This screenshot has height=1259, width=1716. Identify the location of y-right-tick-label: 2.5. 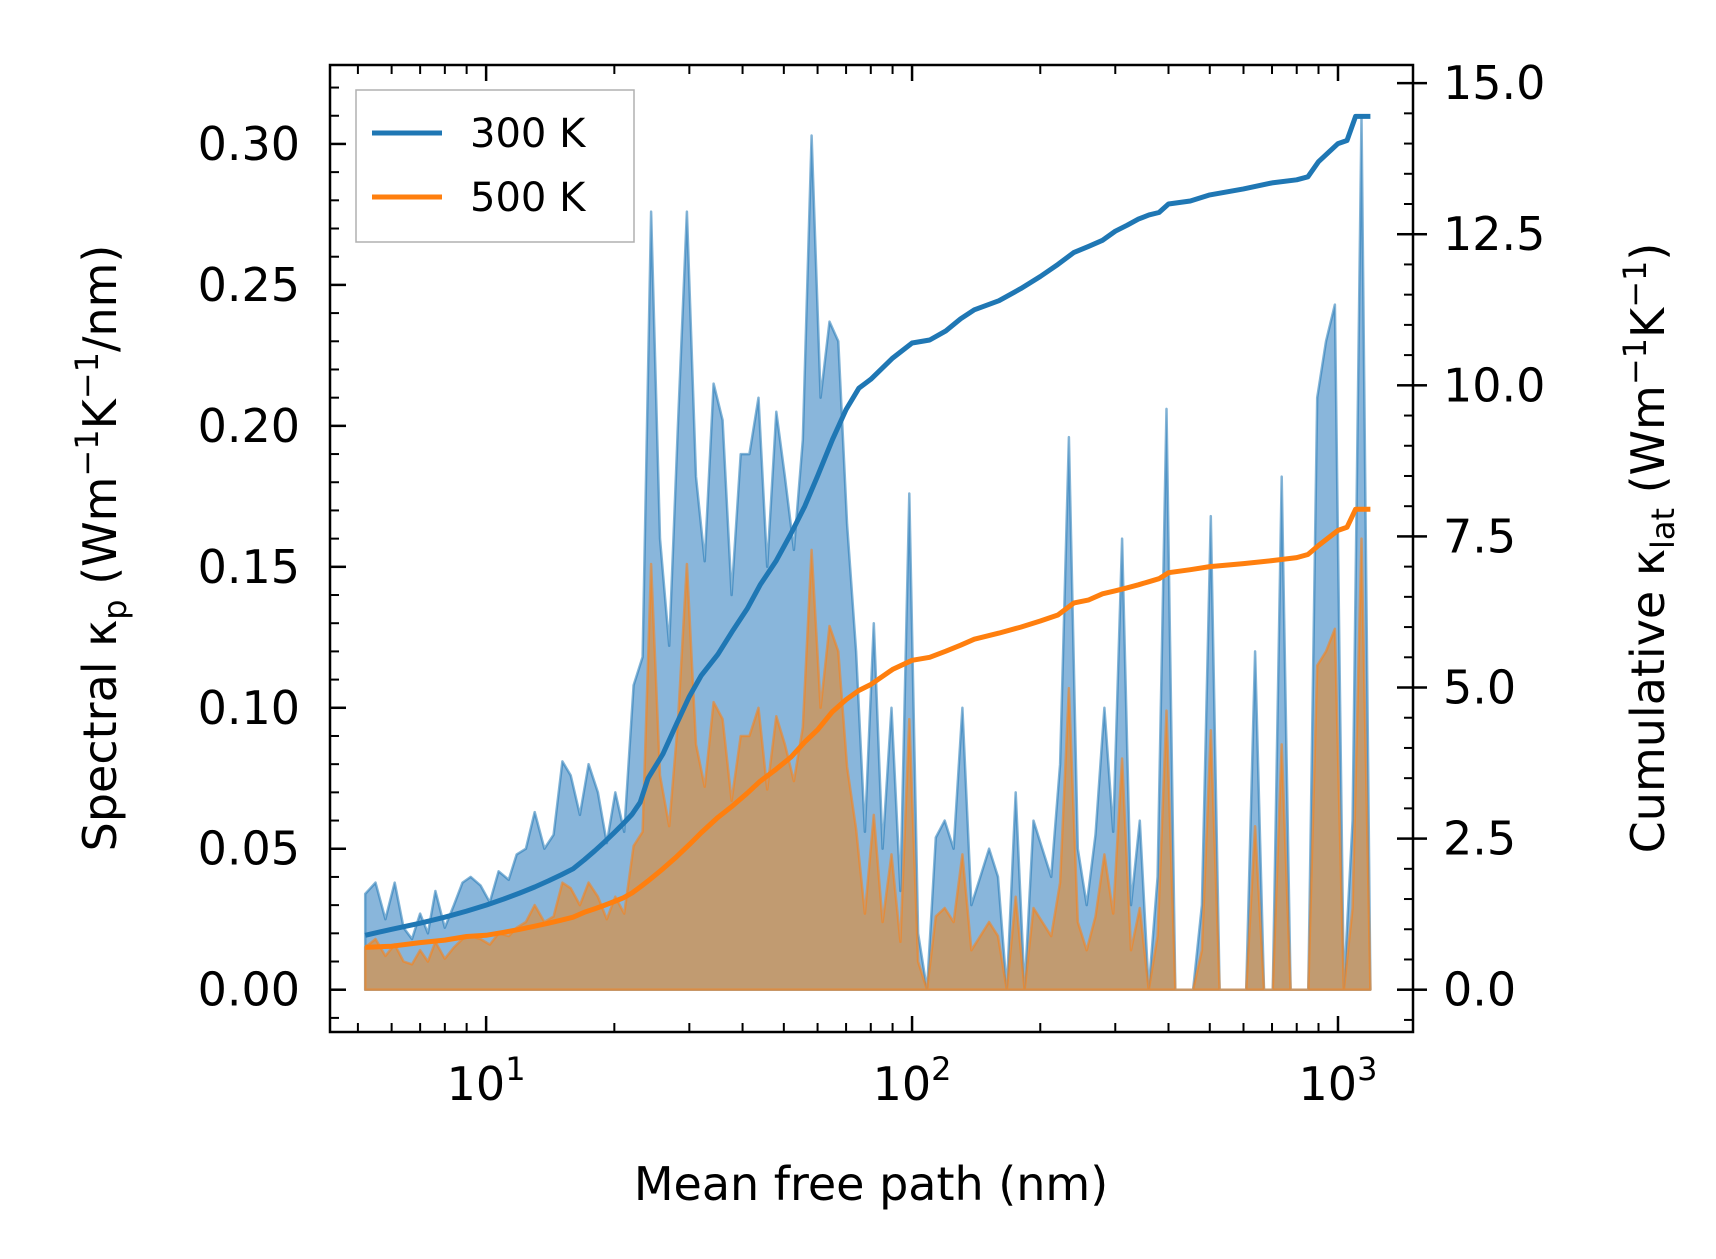
(1479, 839).